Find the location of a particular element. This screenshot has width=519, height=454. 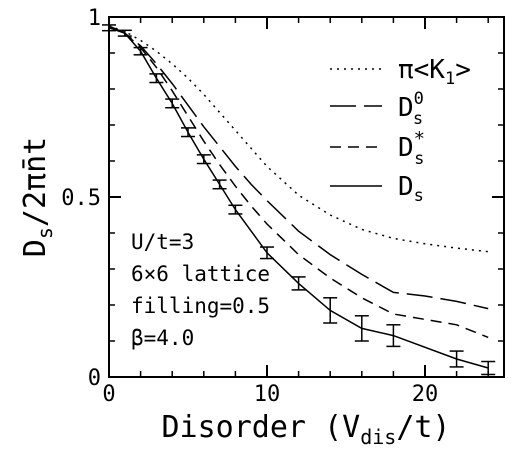

legend-label-Ds0-sup: 0 is located at coordinates (419, 99).